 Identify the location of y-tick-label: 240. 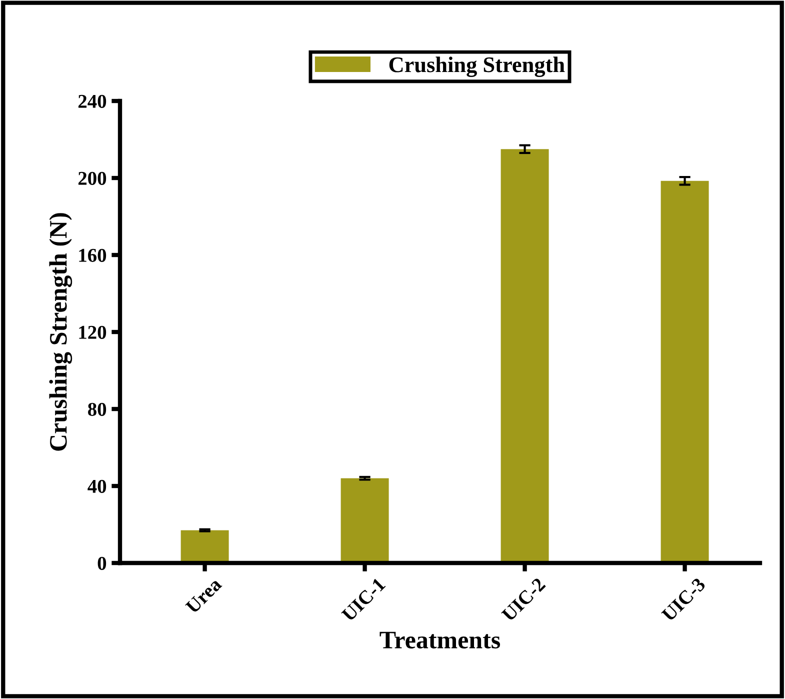
(92, 101).